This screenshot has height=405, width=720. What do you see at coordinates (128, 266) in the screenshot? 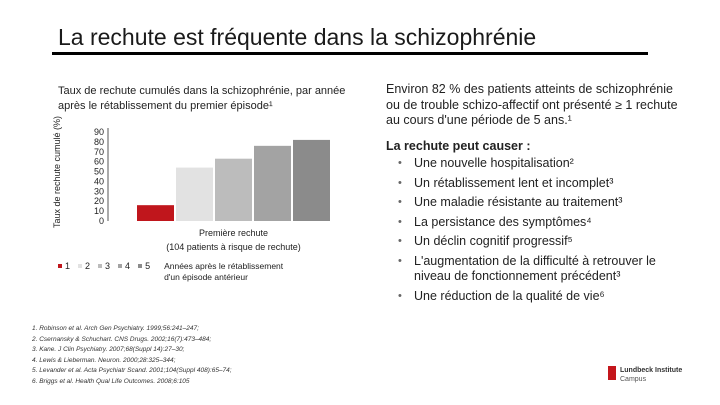
I see `legend-label: 4` at bounding box center [128, 266].